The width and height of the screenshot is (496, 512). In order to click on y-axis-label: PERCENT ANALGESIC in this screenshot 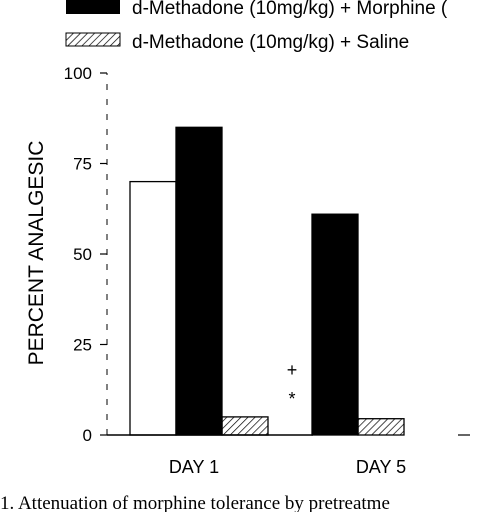, I will do `click(36, 253)`.